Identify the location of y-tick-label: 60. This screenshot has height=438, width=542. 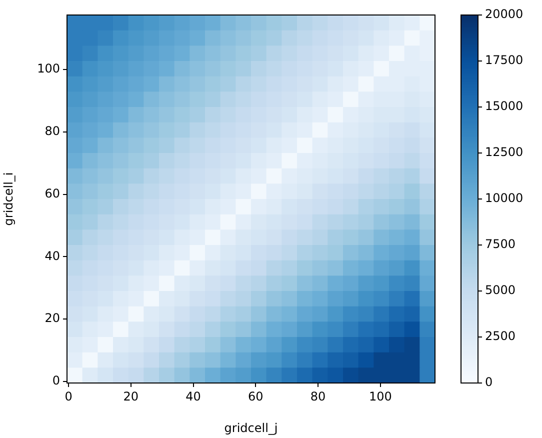
(52, 193).